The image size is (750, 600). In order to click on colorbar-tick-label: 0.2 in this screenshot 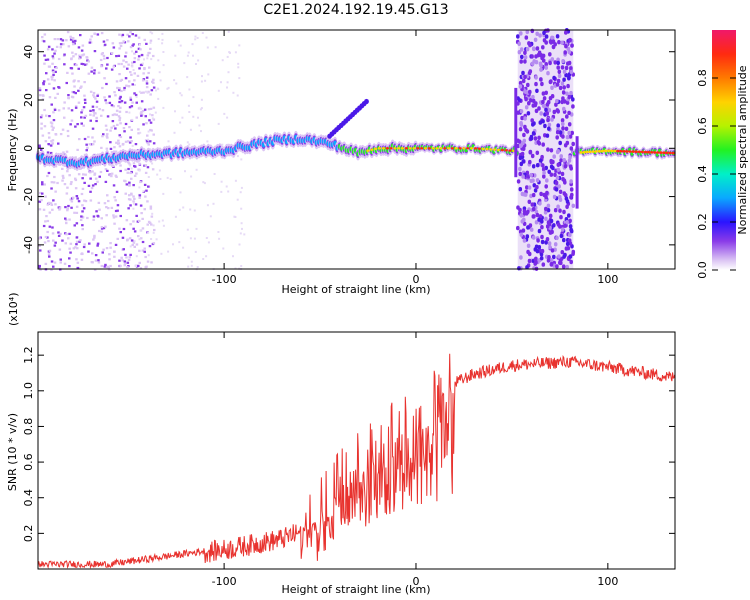, I will do `click(702, 222)`.